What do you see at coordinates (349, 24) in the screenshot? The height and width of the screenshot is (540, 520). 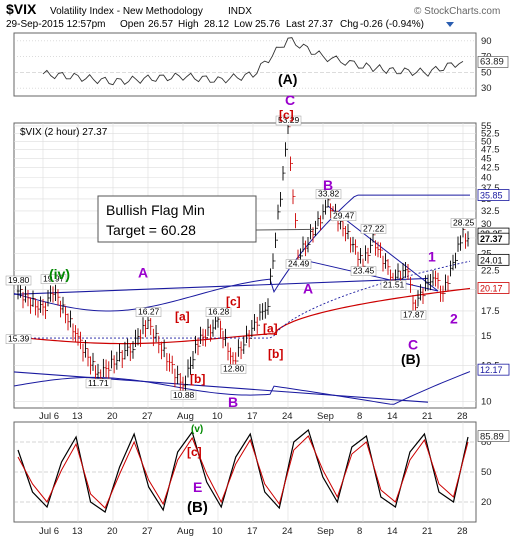 I see `chg-label: Chg` at bounding box center [349, 24].